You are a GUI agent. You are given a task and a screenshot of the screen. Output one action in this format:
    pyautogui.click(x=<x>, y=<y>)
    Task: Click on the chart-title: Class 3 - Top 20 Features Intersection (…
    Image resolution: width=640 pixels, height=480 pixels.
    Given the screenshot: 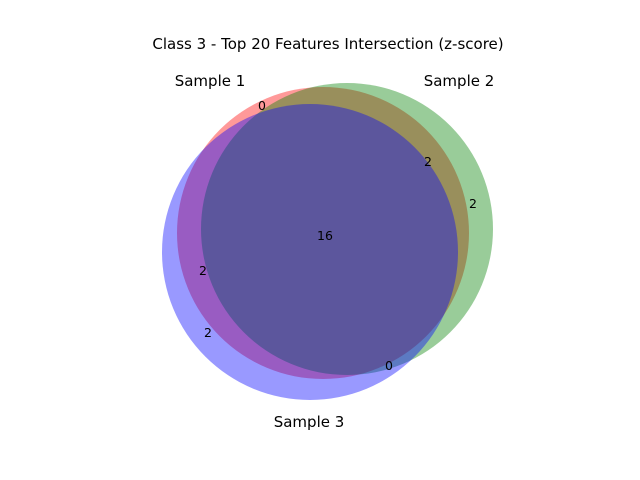 What is the action you would take?
    pyautogui.click(x=327, y=44)
    